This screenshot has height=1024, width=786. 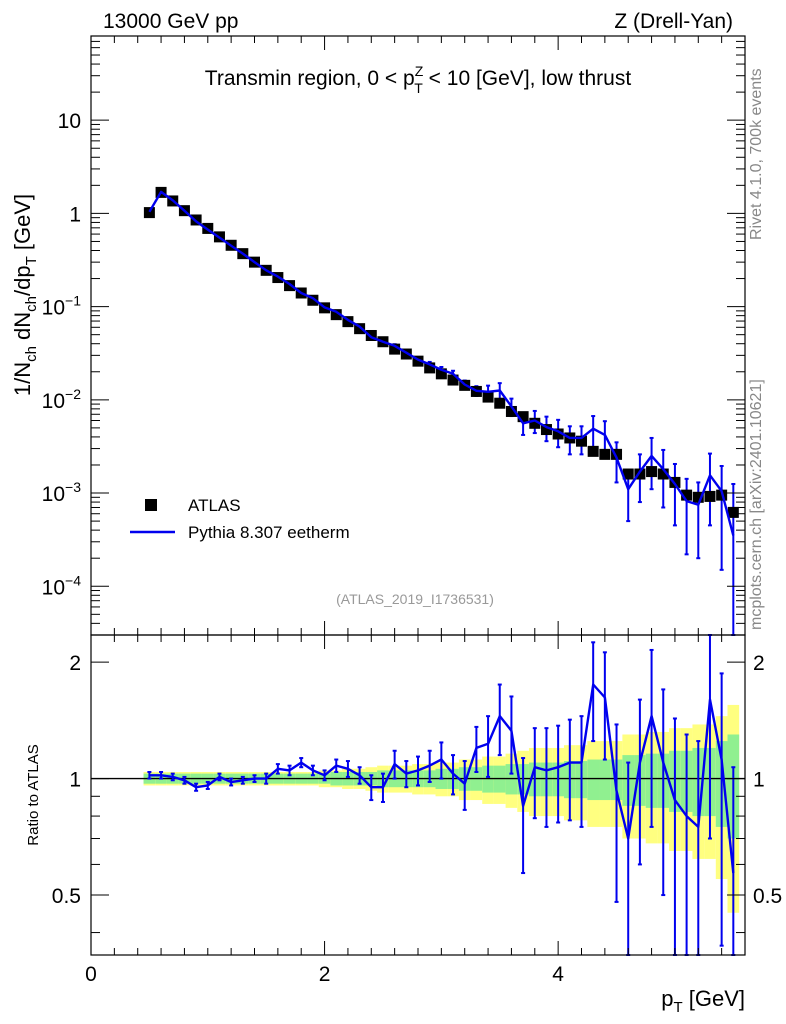 I want to click on main-y-tick-label: 1, so click(x=75, y=214).